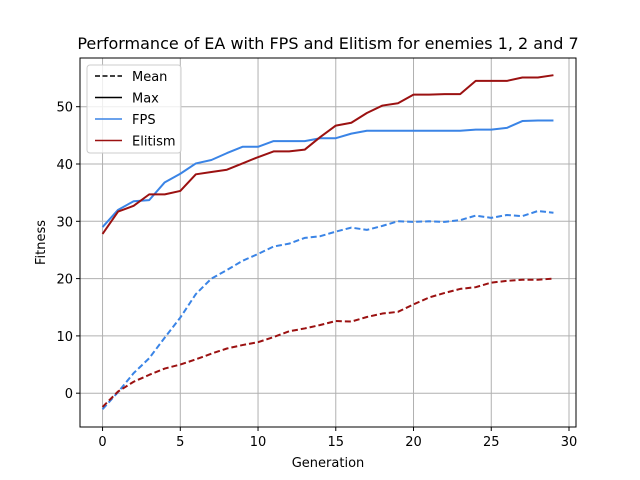 The width and height of the screenshot is (640, 480). What do you see at coordinates (64, 337) in the screenshot?
I see `y-tick-label: 10` at bounding box center [64, 337].